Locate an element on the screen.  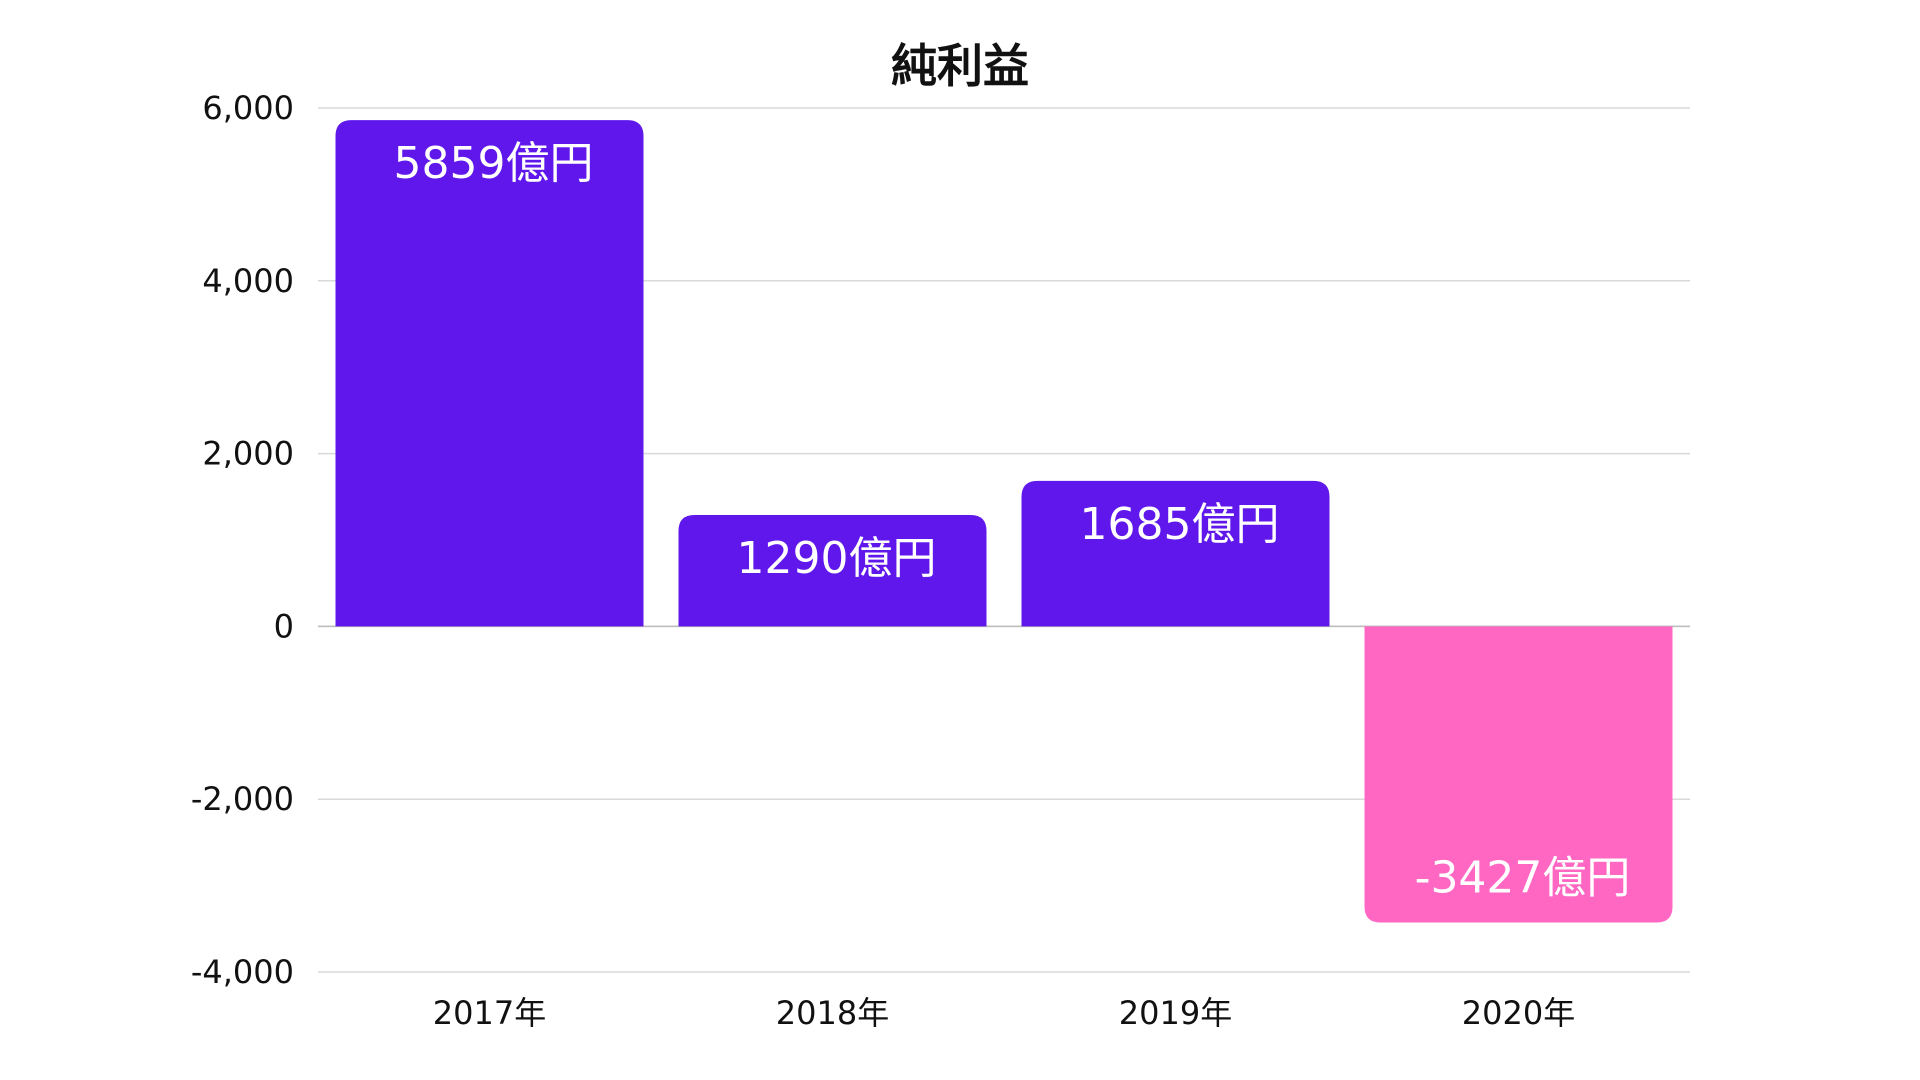
y-tick-label: 6,000 is located at coordinates (248, 108).